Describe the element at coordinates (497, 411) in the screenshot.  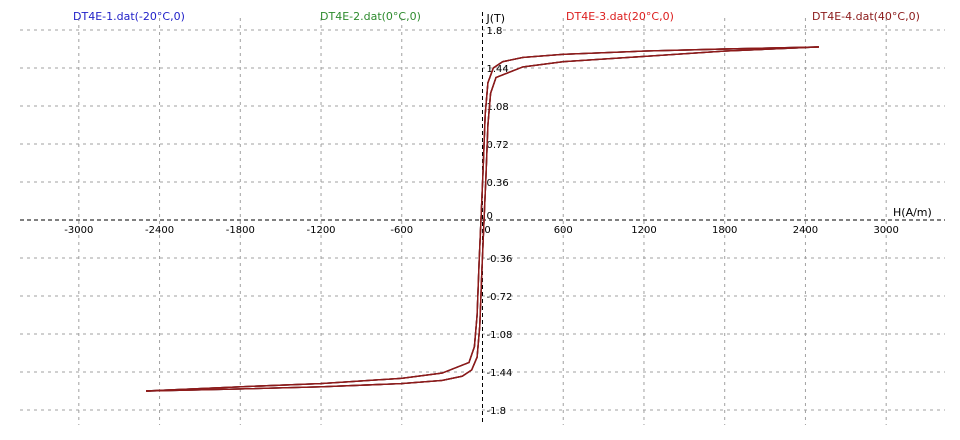
I see `y-tick-label: -1.8` at that location.